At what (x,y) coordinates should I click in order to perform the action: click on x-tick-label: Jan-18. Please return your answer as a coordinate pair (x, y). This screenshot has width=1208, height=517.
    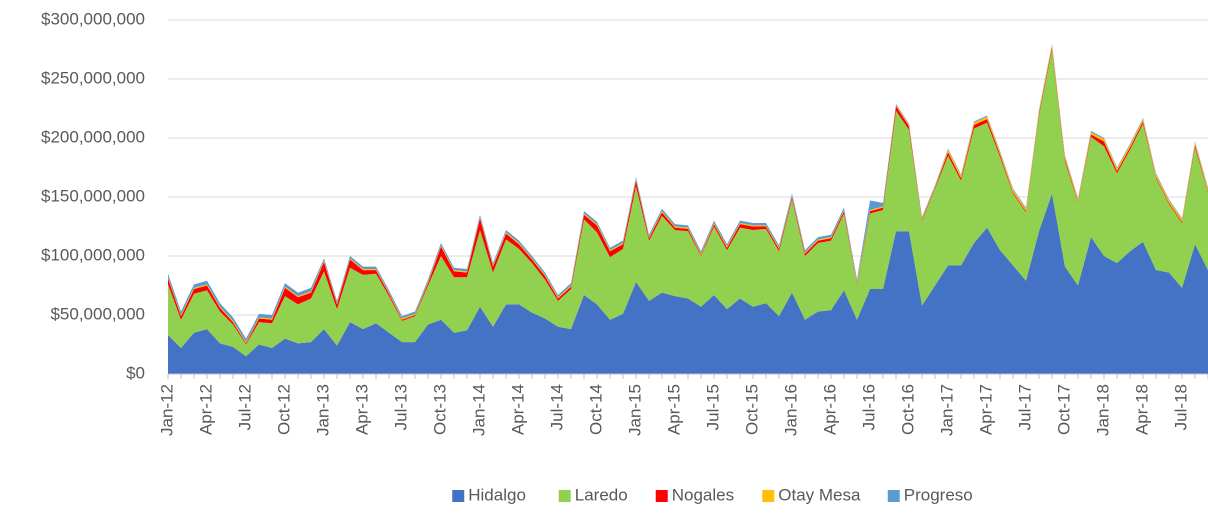
    Looking at the image, I should click on (1102, 410).